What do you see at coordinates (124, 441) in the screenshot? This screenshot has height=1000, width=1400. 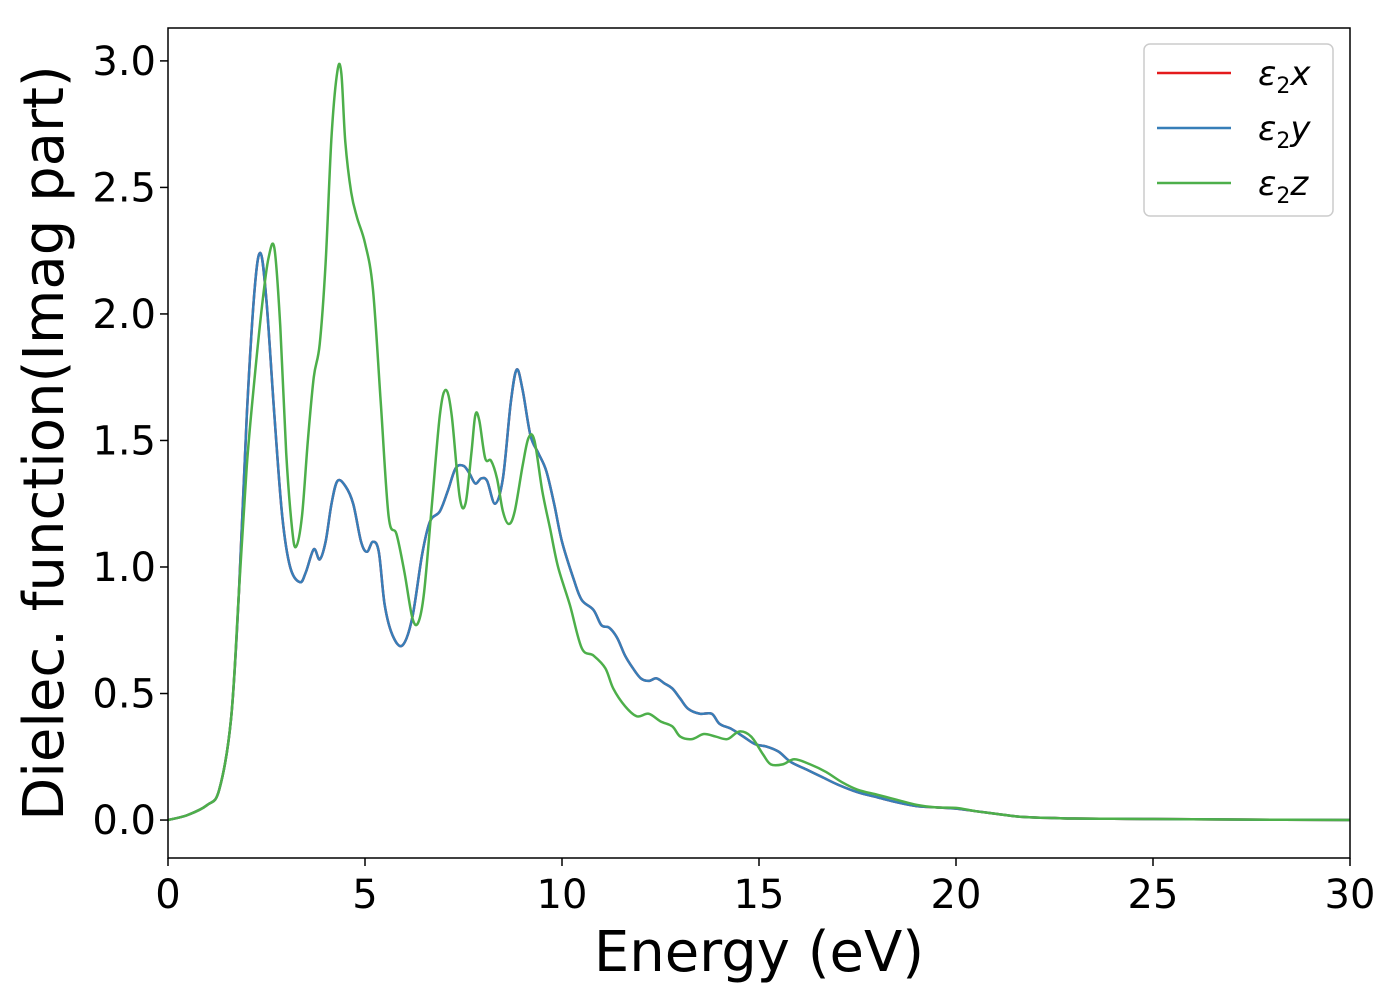 I see `y-tick-label: 1.5` at bounding box center [124, 441].